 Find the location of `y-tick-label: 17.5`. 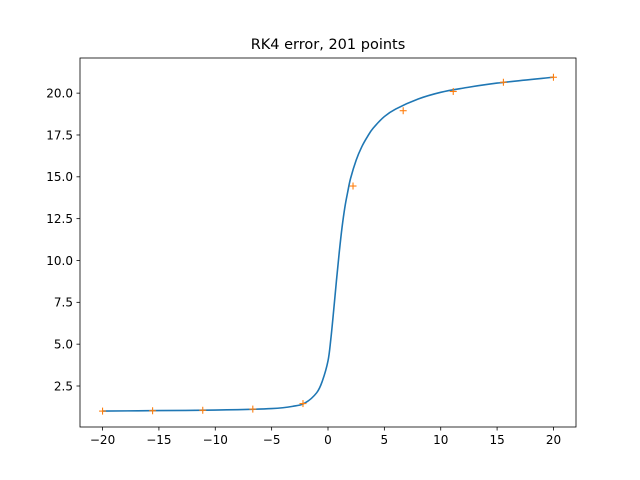

y-tick-label: 17.5 is located at coordinates (59, 135).